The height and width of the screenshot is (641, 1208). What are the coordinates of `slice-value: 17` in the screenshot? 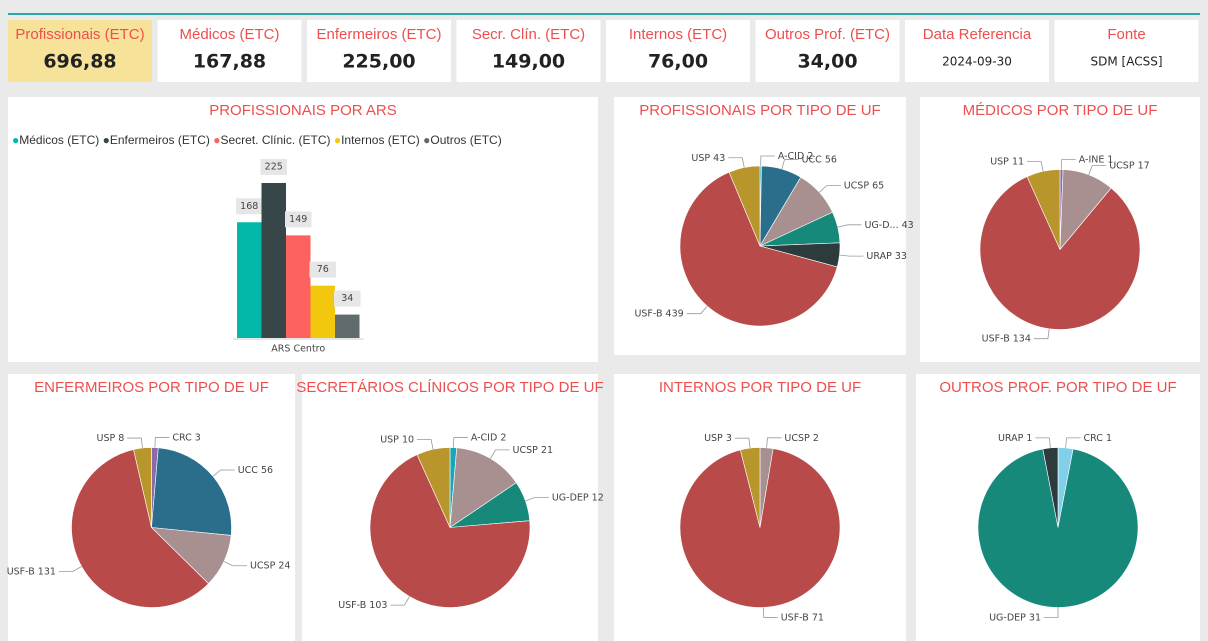 It's located at (1144, 165).